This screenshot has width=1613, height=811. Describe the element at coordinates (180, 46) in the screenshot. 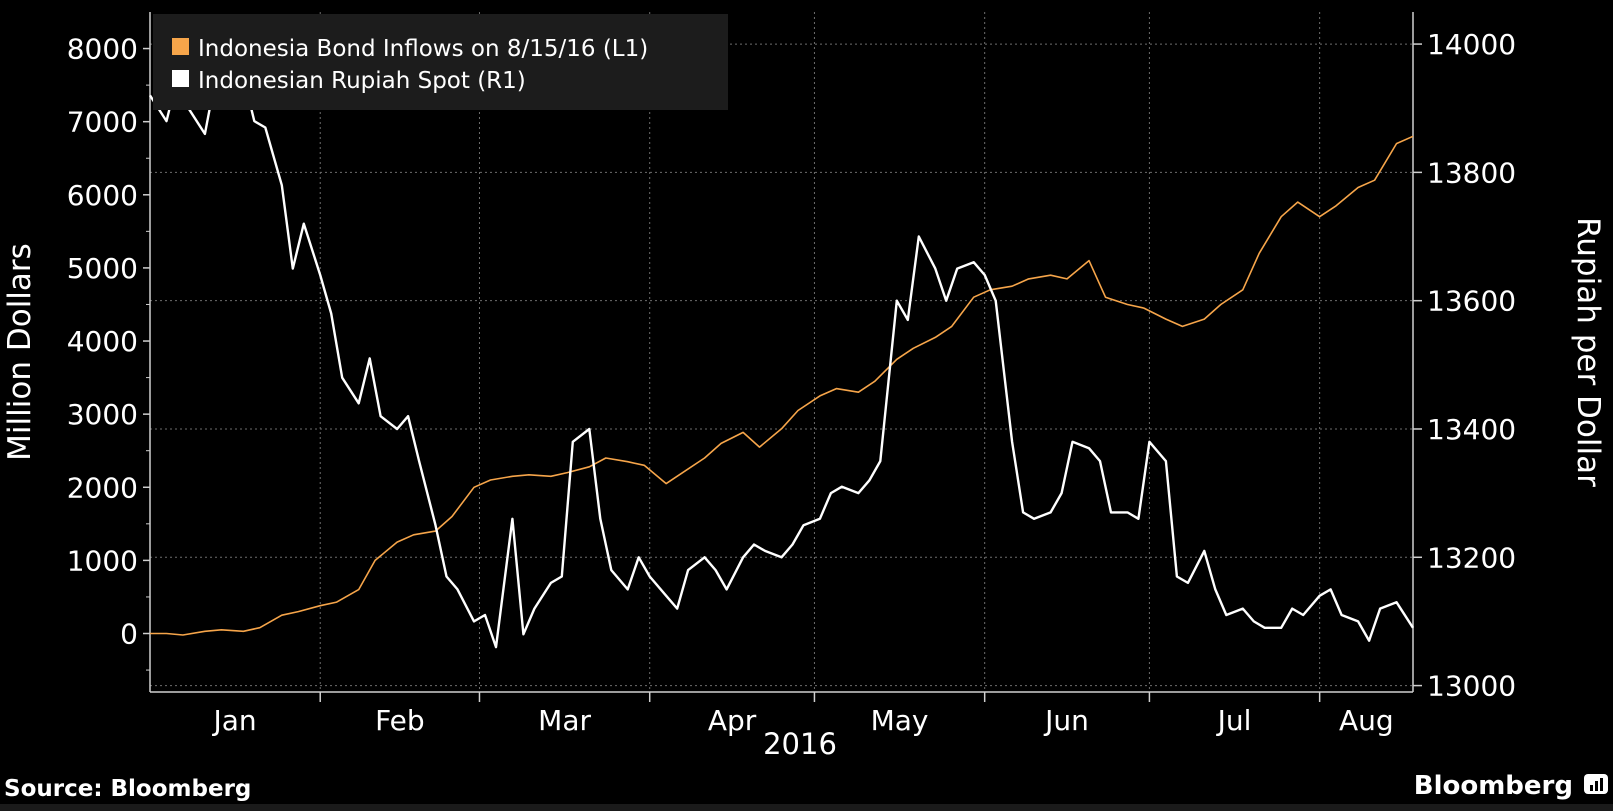

I see `legend-swatch-bond-inflows` at that location.